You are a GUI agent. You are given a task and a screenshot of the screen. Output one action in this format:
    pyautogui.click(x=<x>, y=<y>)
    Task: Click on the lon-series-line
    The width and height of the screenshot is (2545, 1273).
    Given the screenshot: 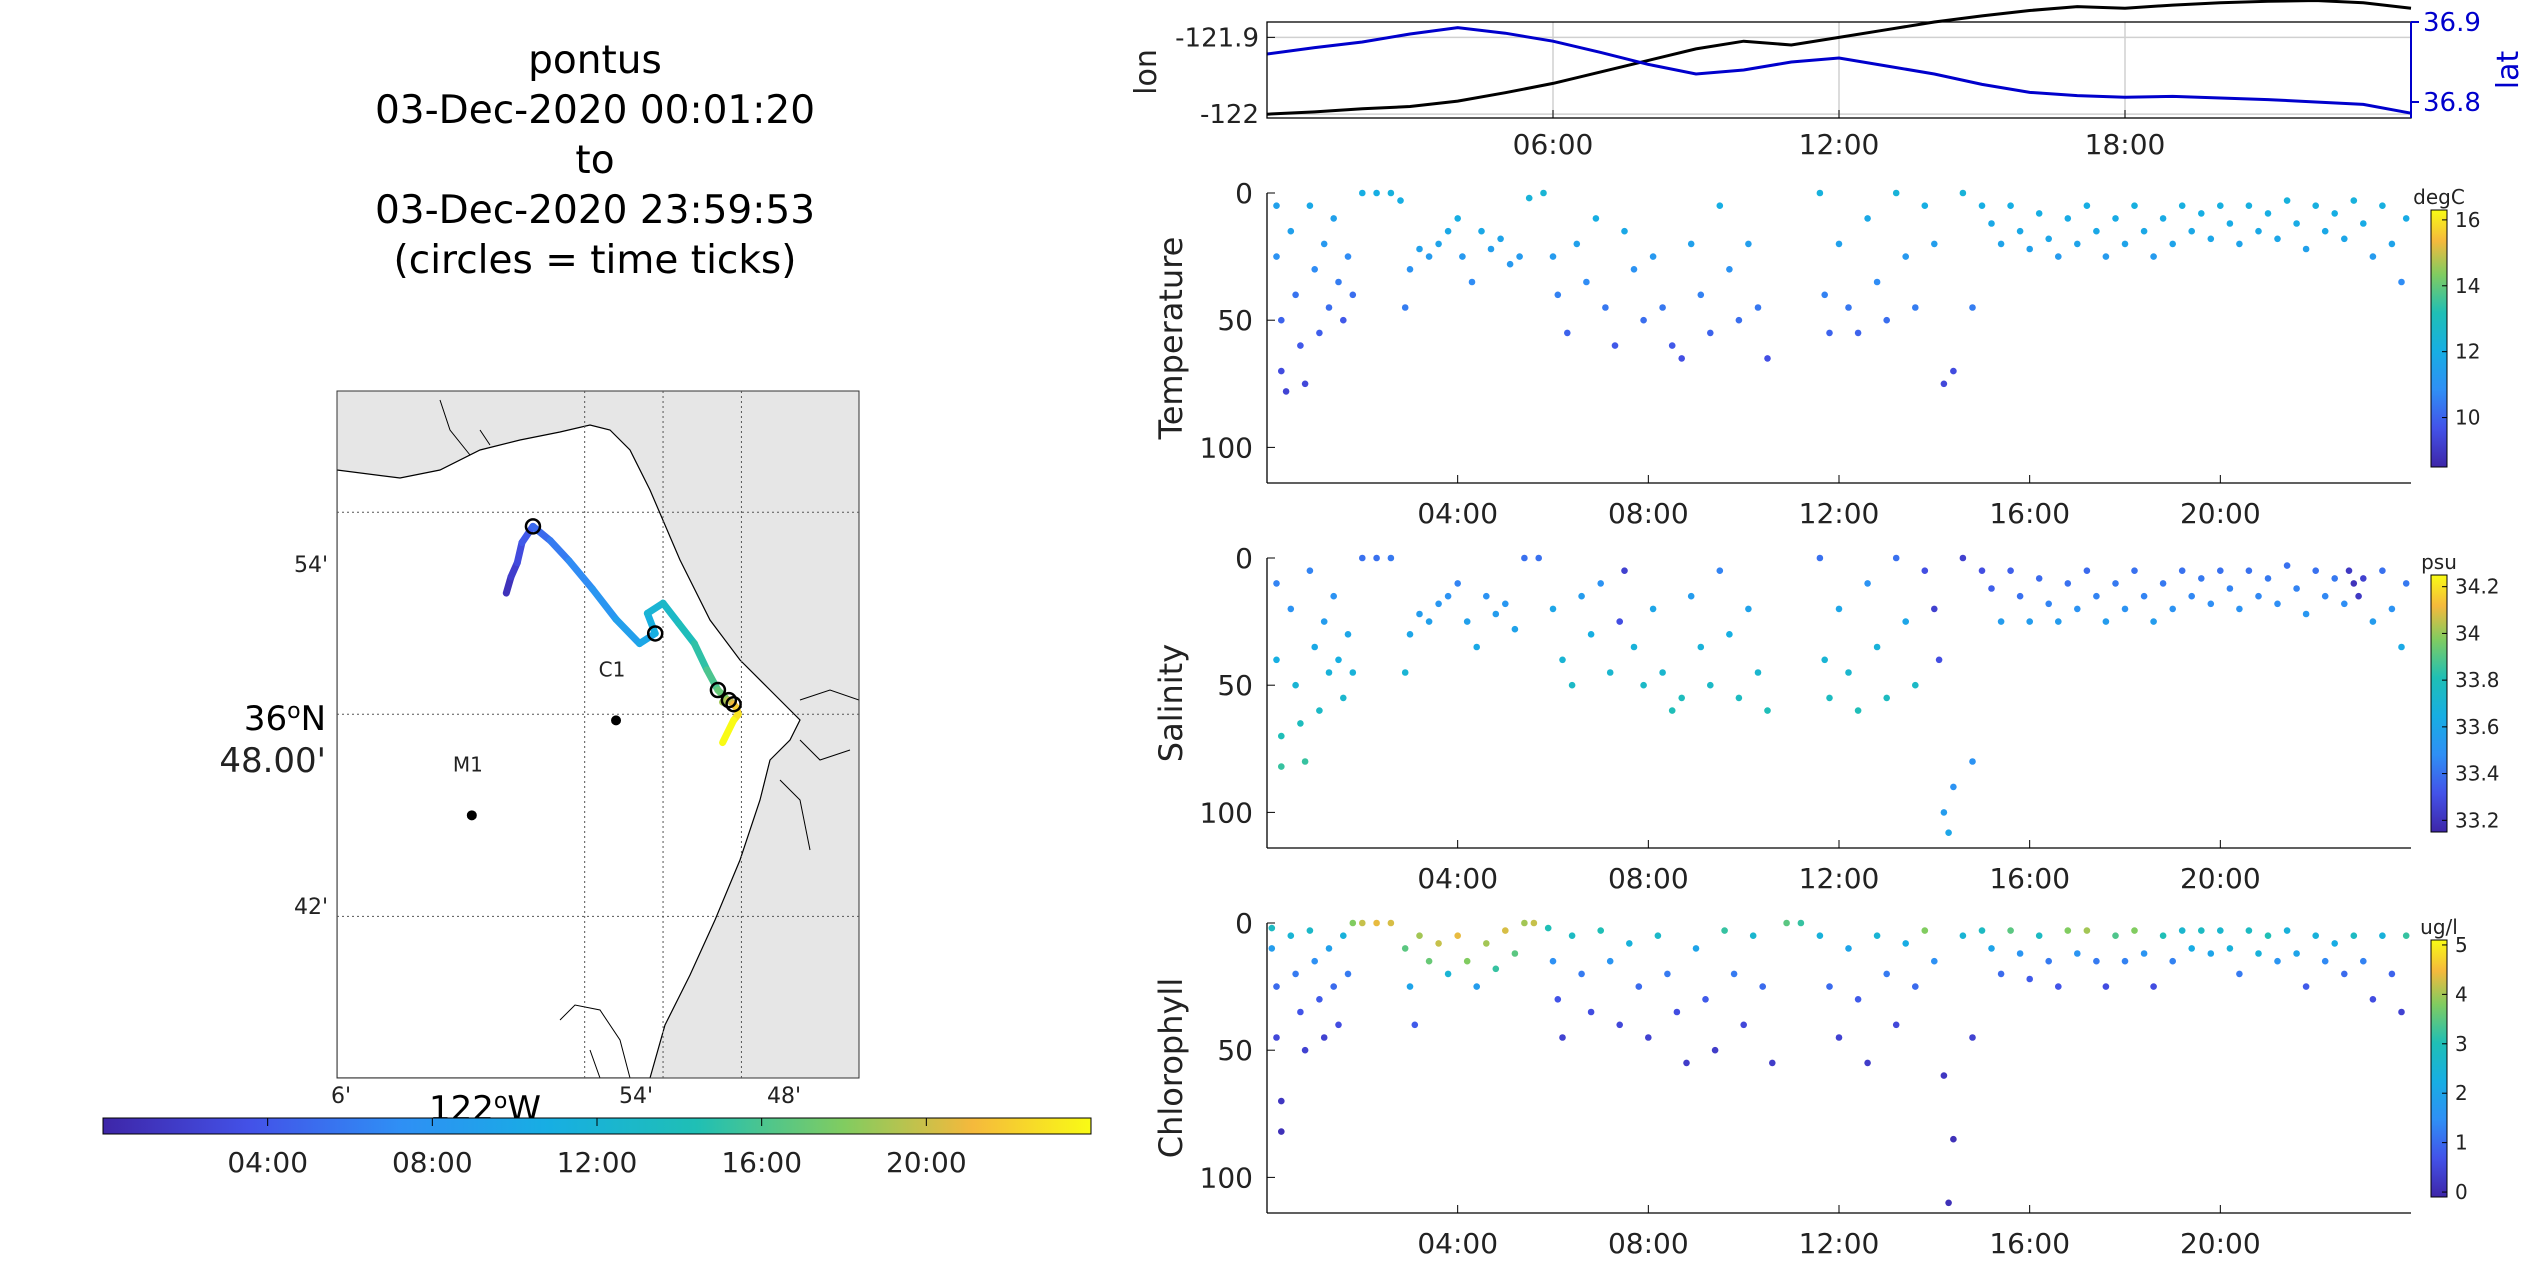 What is the action you would take?
    pyautogui.click(x=1839, y=58)
    